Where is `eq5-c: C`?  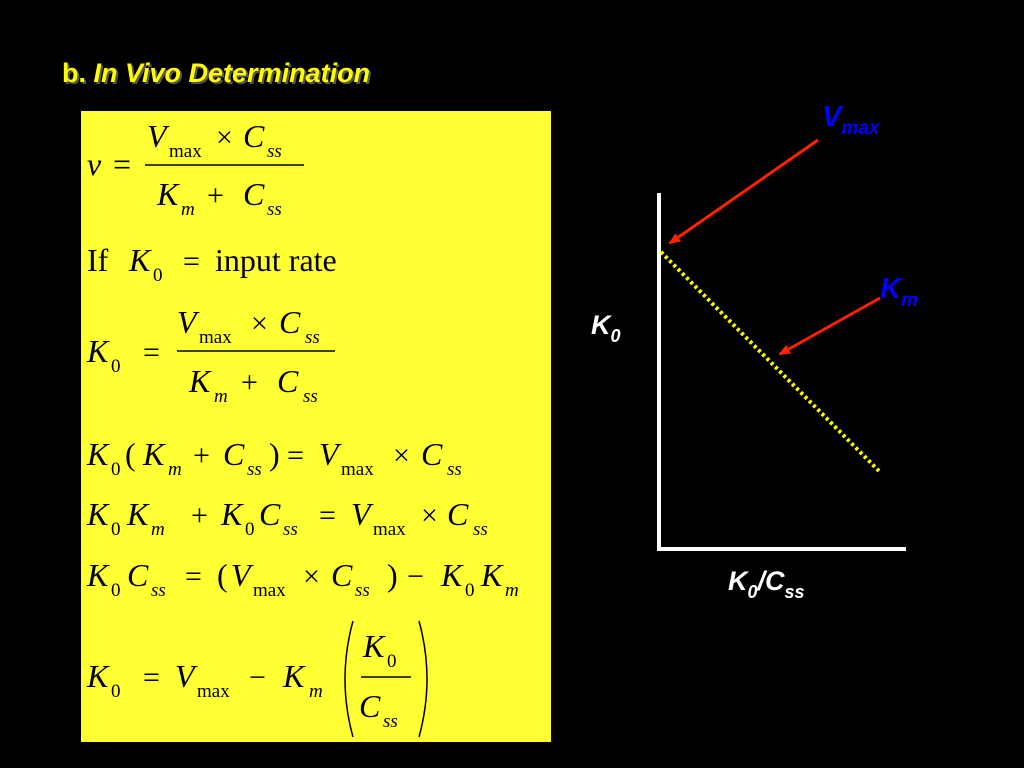
eq5-c: C is located at coordinates (270, 514).